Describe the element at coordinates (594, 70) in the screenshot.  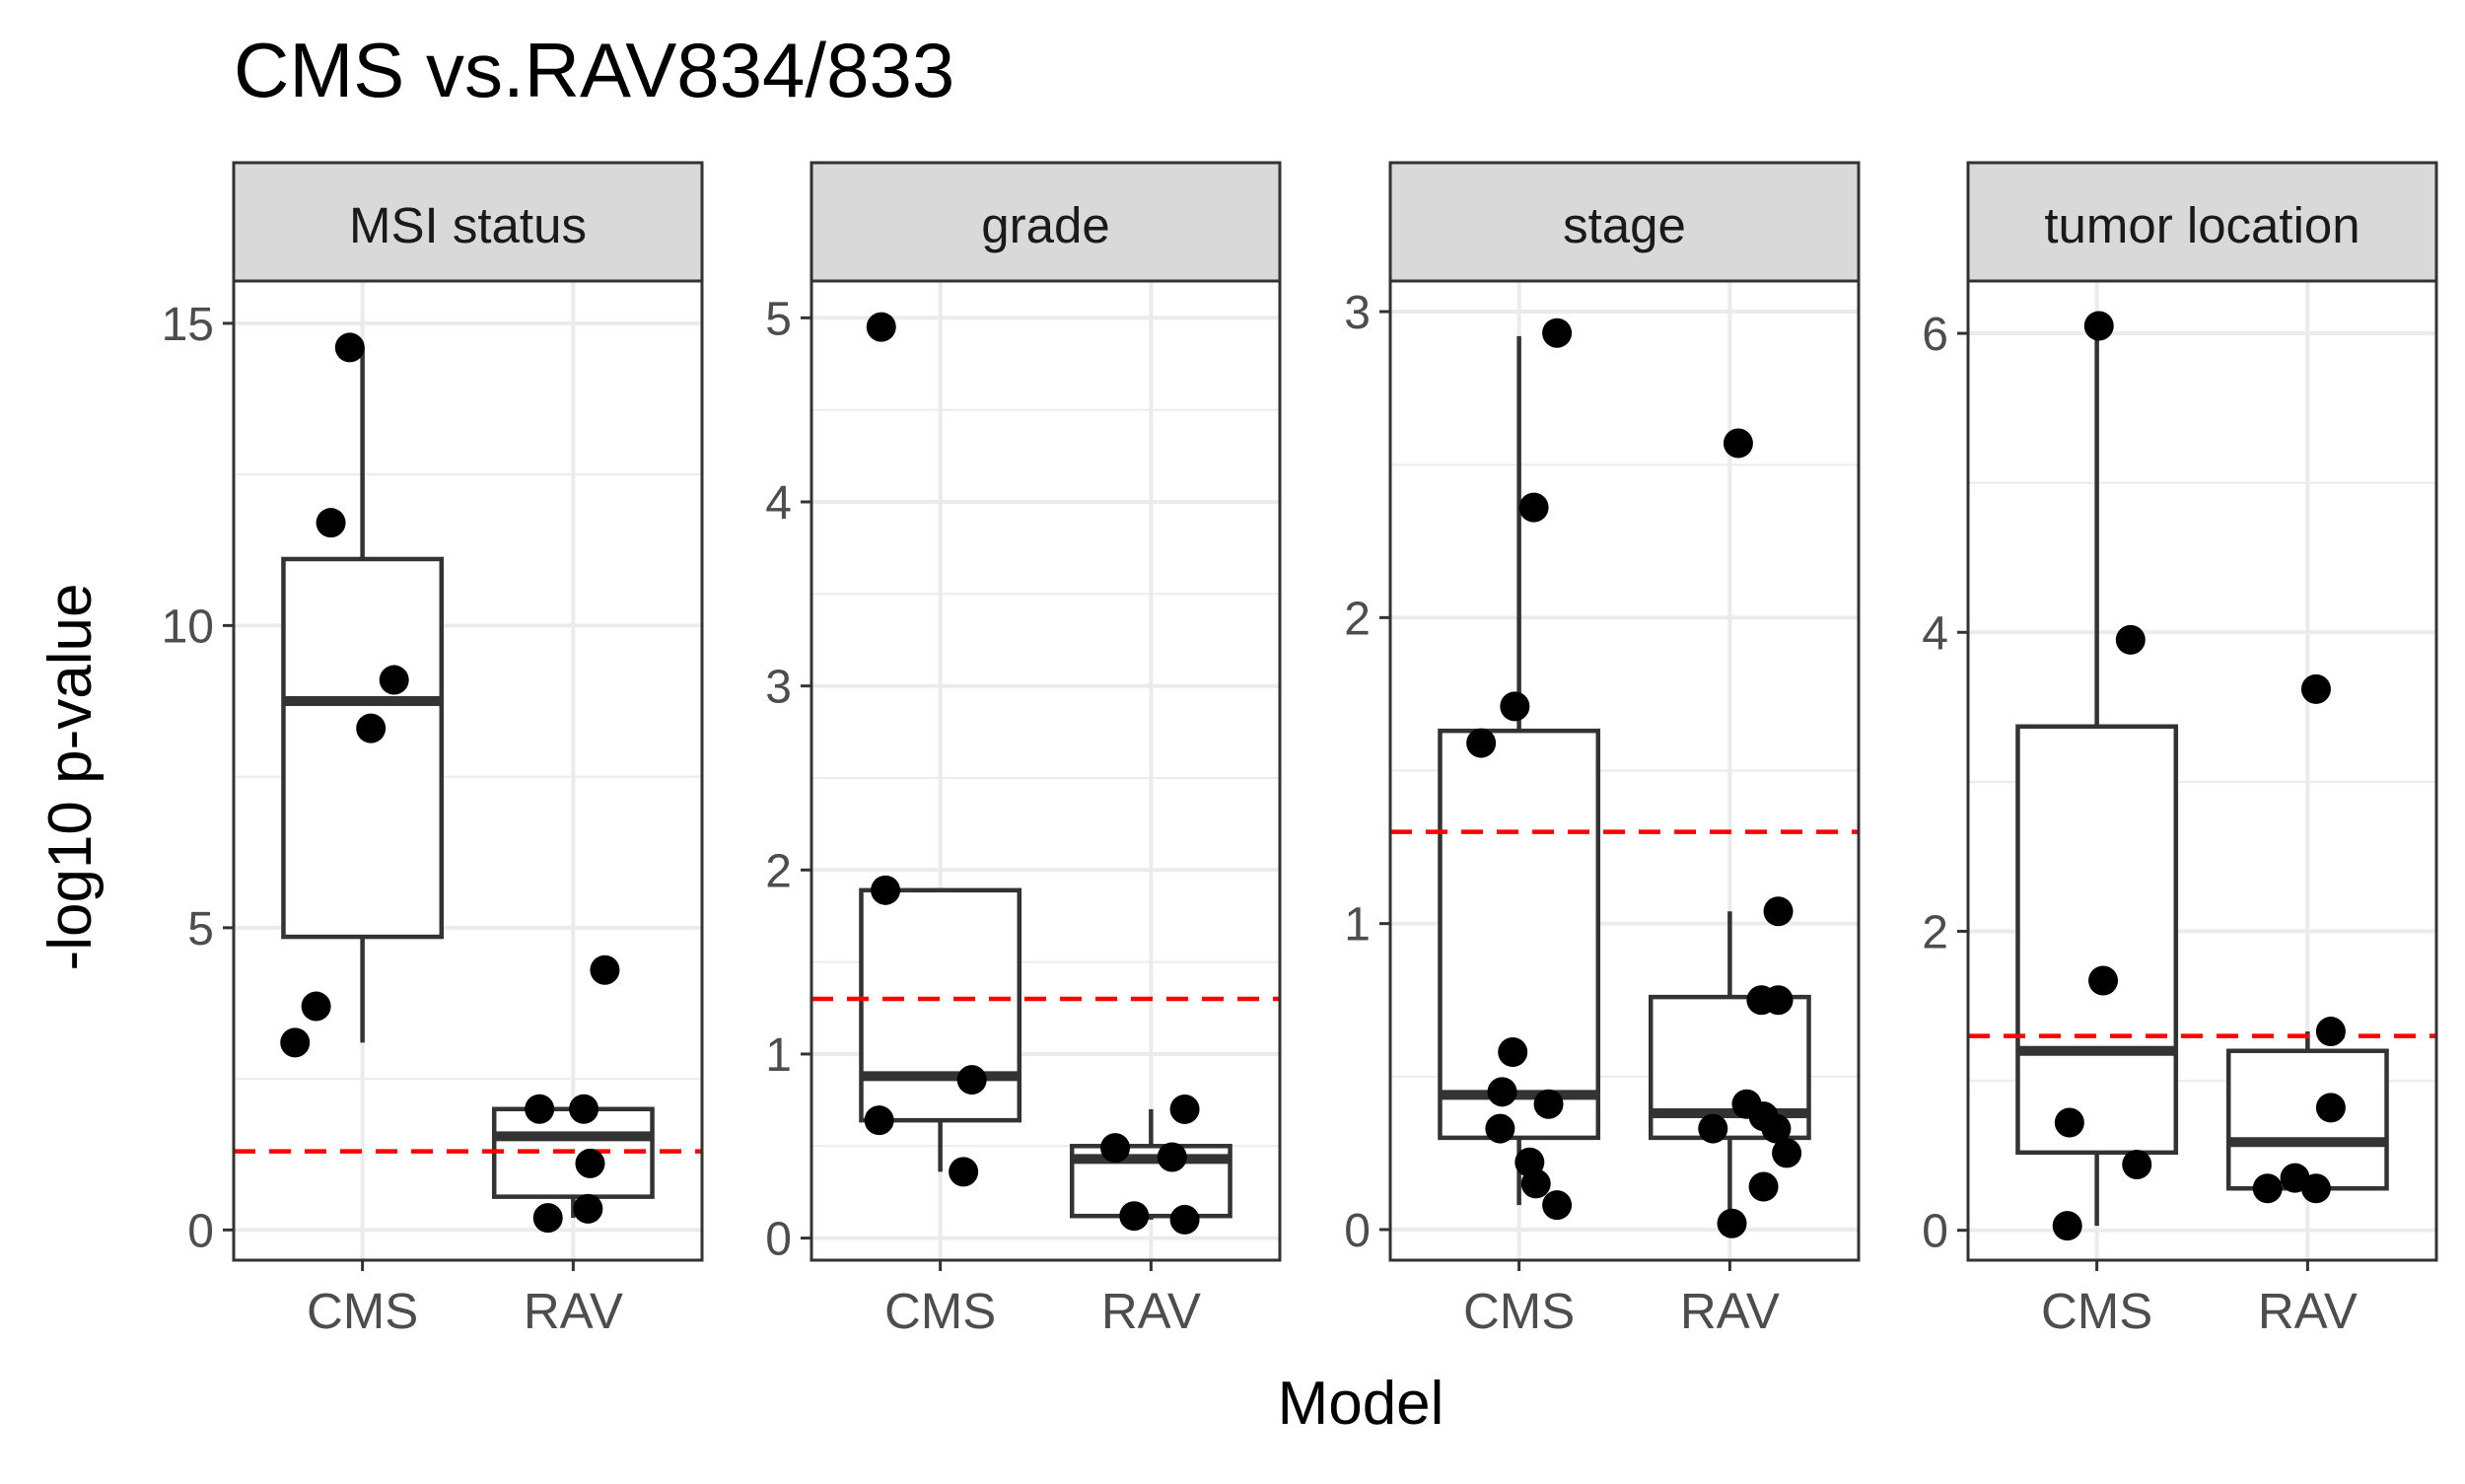
I see `chart-title: CMS vs.RAV834/833` at that location.